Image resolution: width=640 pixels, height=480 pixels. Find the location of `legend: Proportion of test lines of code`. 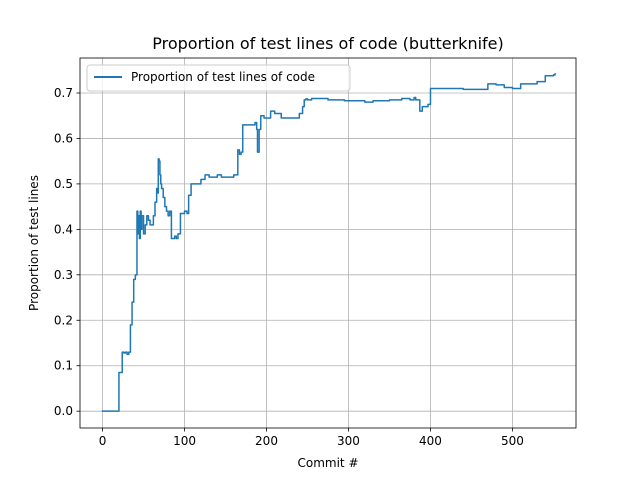

legend: Proportion of test lines of code is located at coordinates (218, 78).